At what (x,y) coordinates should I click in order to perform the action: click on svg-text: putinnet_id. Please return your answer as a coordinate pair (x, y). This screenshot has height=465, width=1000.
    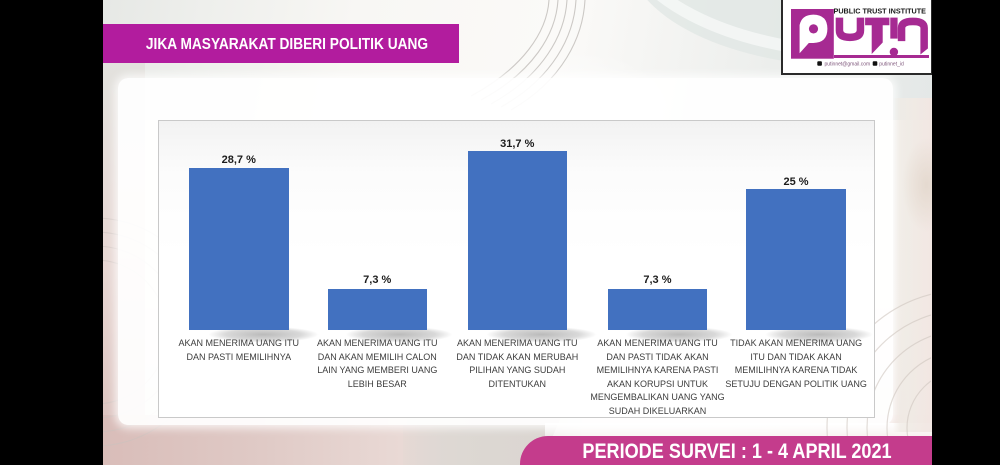
    Looking at the image, I should click on (891, 65).